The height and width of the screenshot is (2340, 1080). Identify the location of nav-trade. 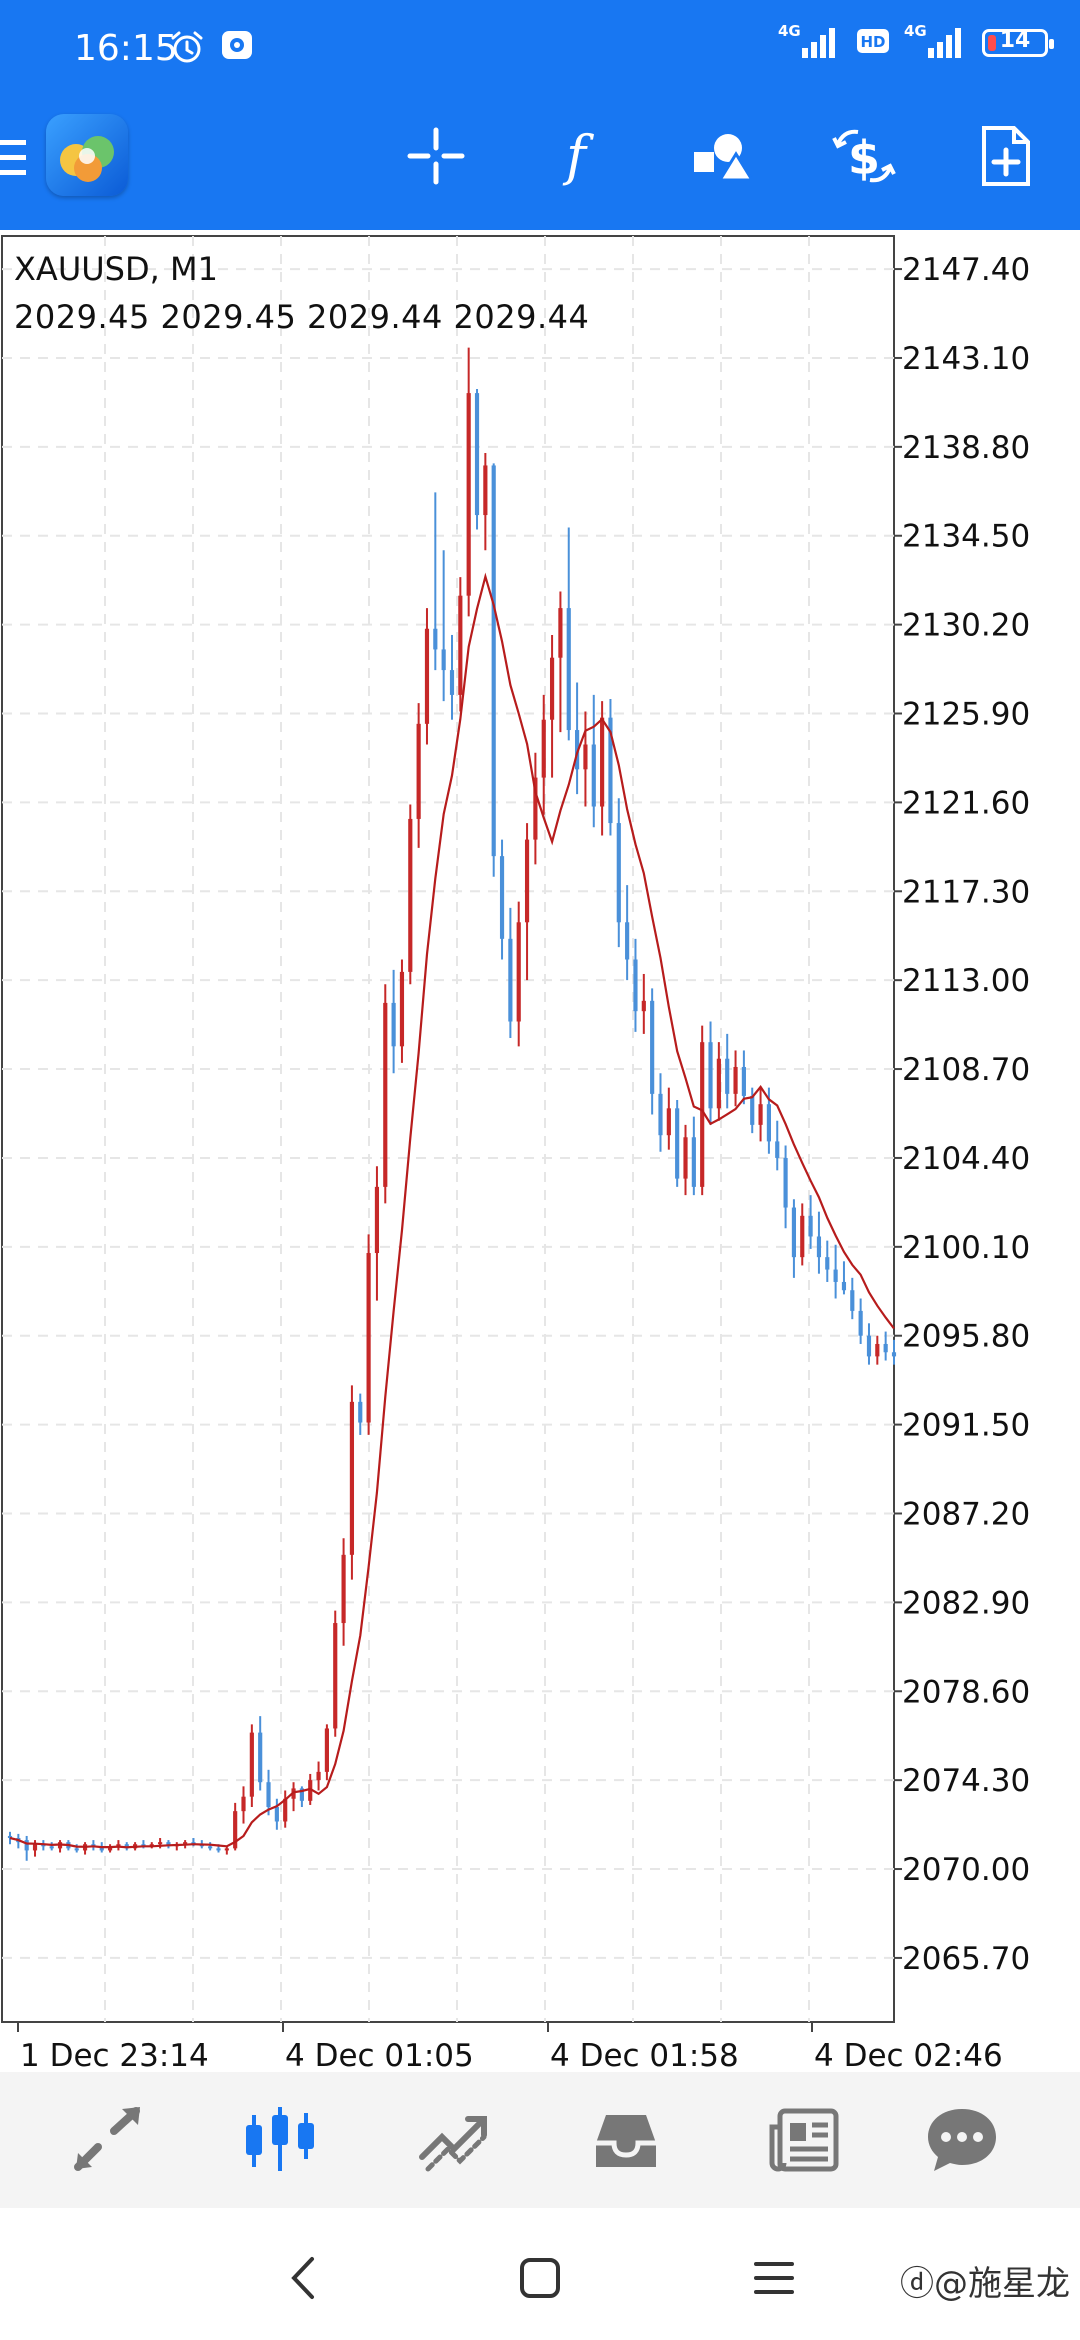
(454, 2140).